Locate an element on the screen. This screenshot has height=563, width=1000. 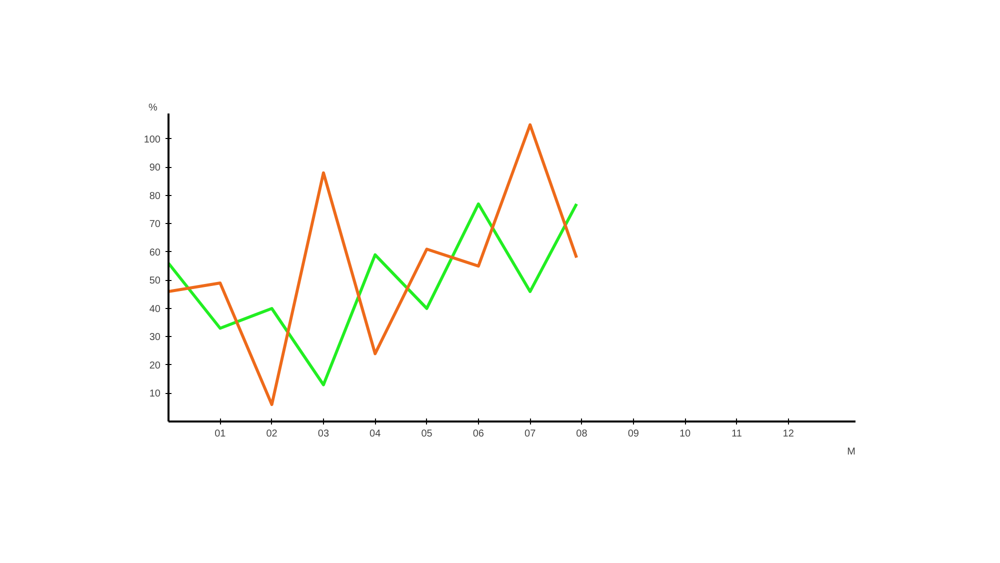
y-tick-label: 10 is located at coordinates (155, 394).